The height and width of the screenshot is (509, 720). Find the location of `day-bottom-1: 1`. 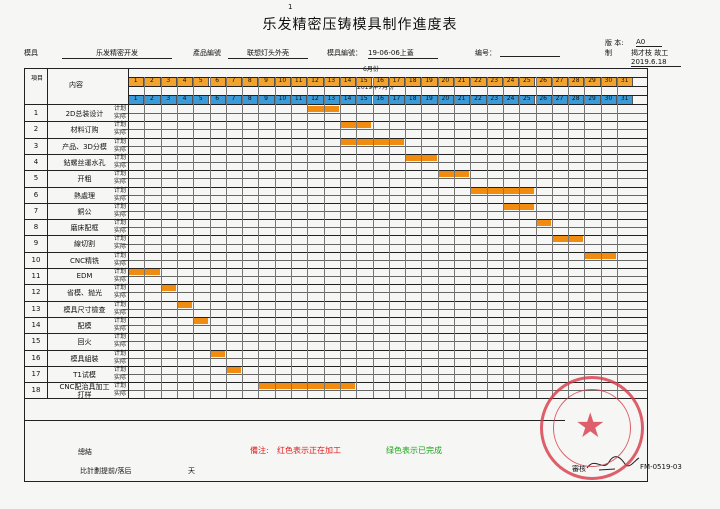

day-bottom-1: 1 is located at coordinates (136, 99).